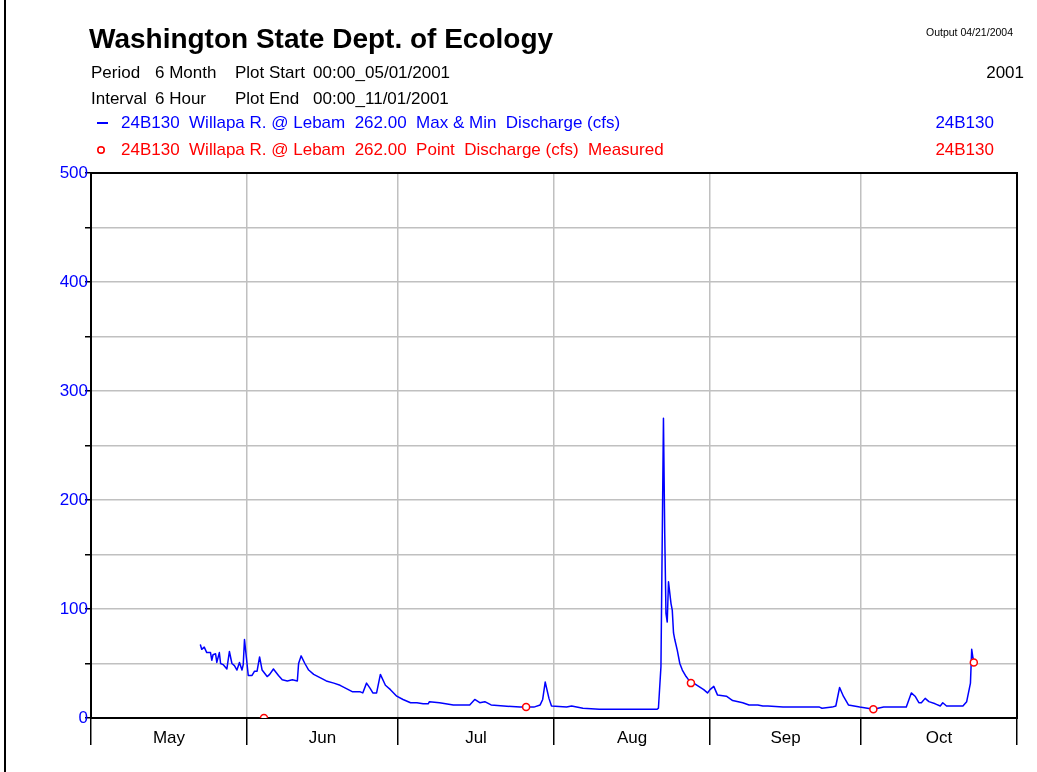 Image resolution: width=1037 pixels, height=772 pixels. I want to click on x-tick-label: Oct, so click(939, 737).